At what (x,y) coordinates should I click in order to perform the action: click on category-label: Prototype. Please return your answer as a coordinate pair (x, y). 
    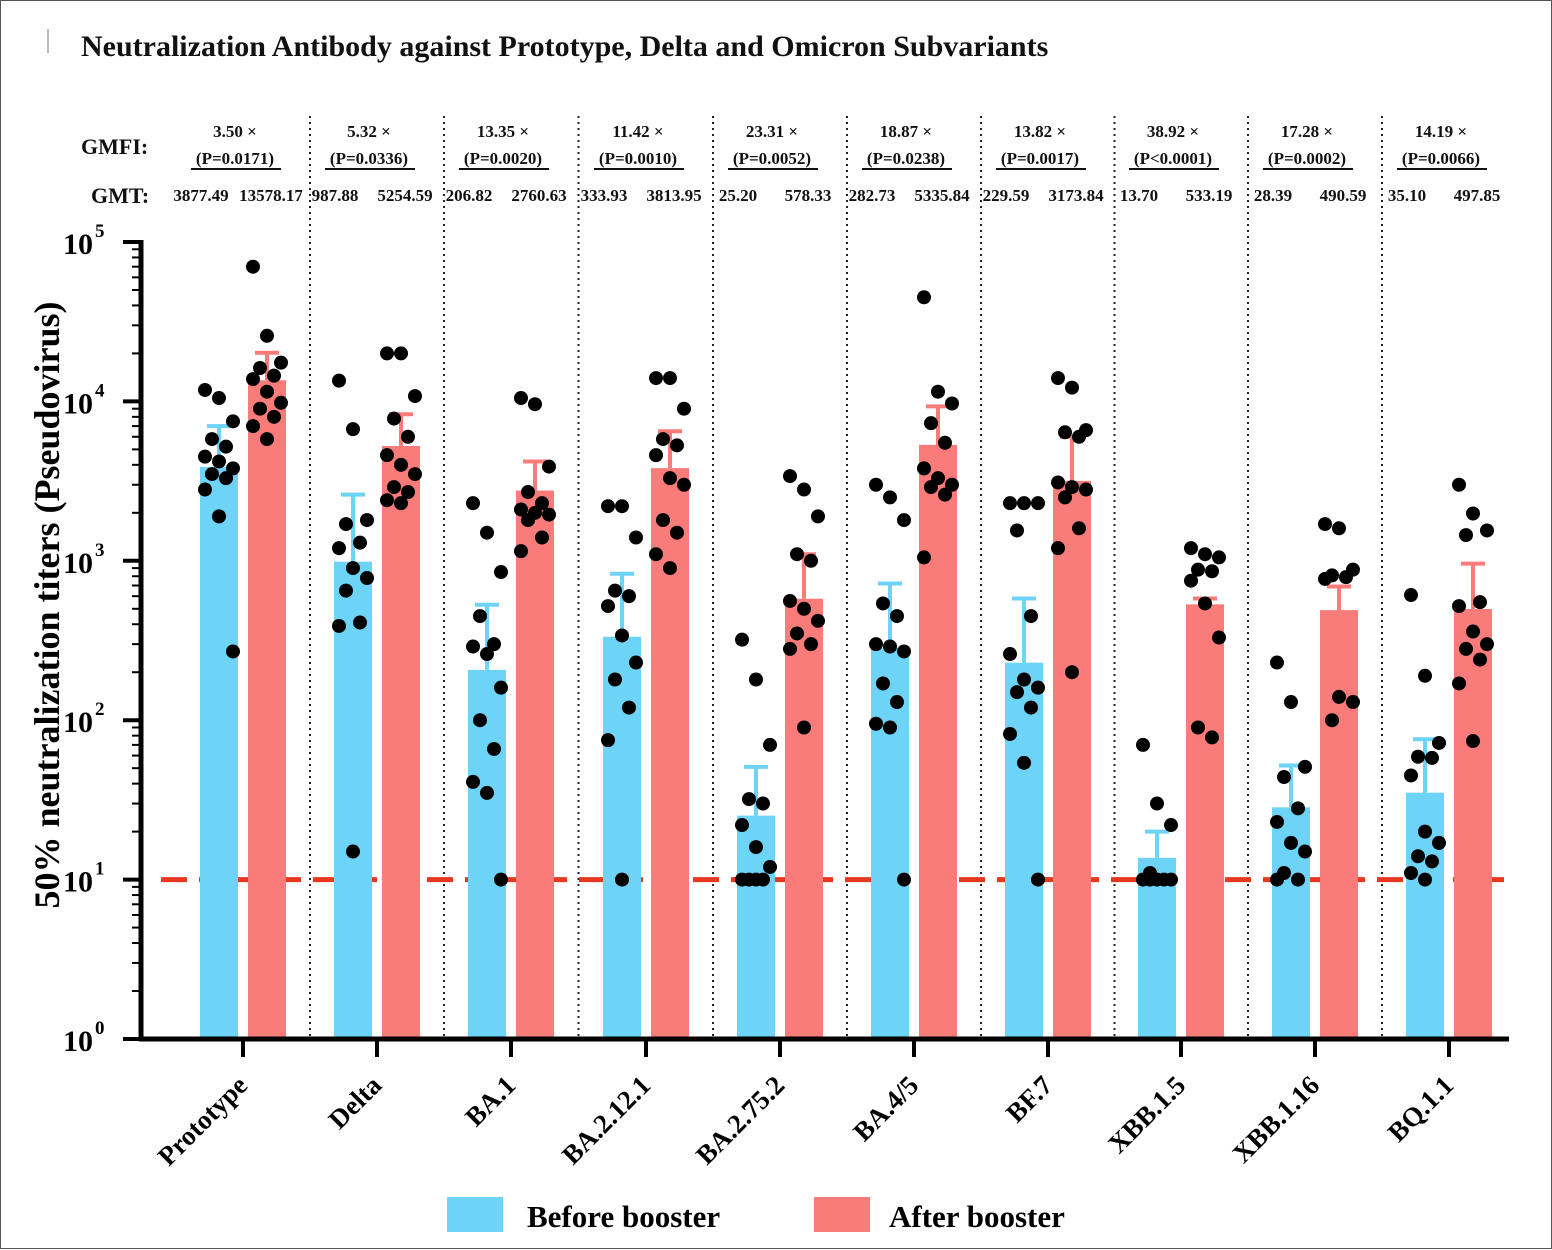
    Looking at the image, I should click on (202, 1120).